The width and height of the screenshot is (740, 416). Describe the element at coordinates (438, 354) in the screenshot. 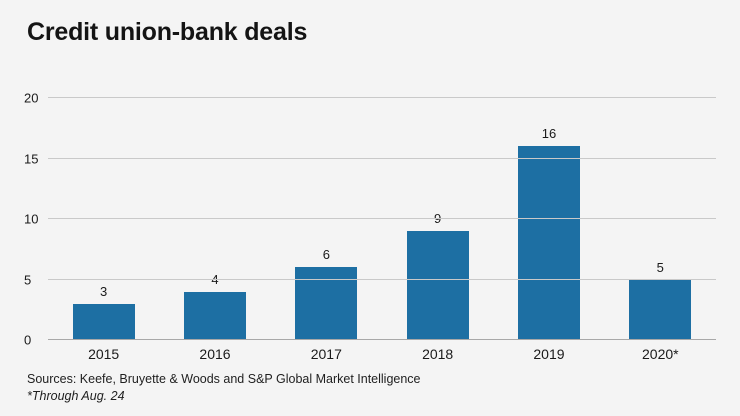

I see `x-tick-label: 2018` at that location.